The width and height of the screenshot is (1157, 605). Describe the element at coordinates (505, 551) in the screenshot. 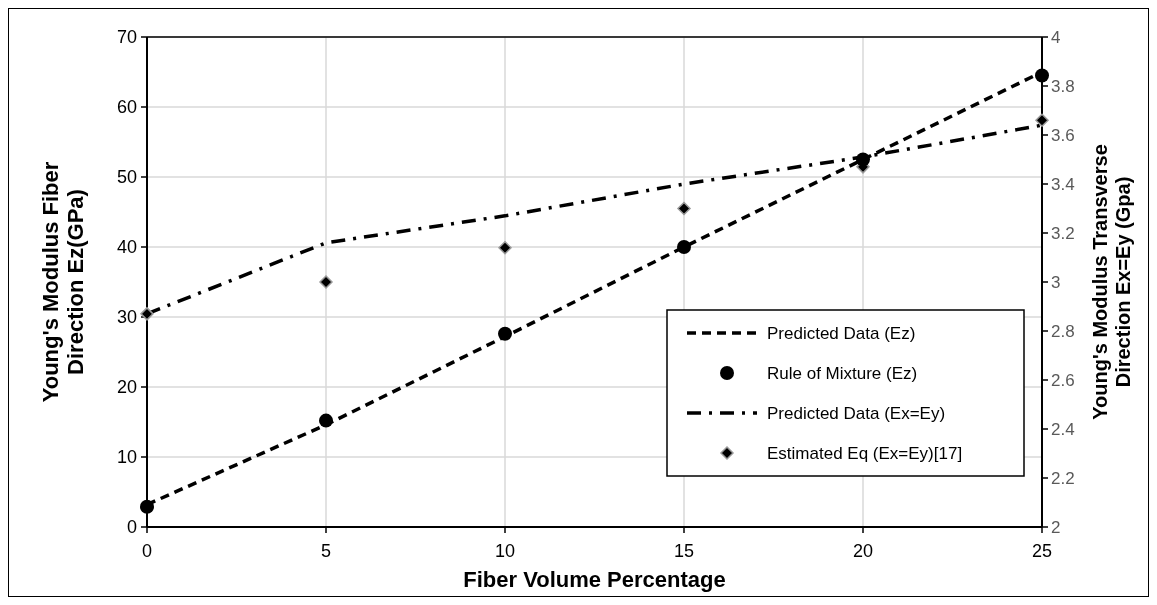

I see `x-tick-label: 10` at that location.